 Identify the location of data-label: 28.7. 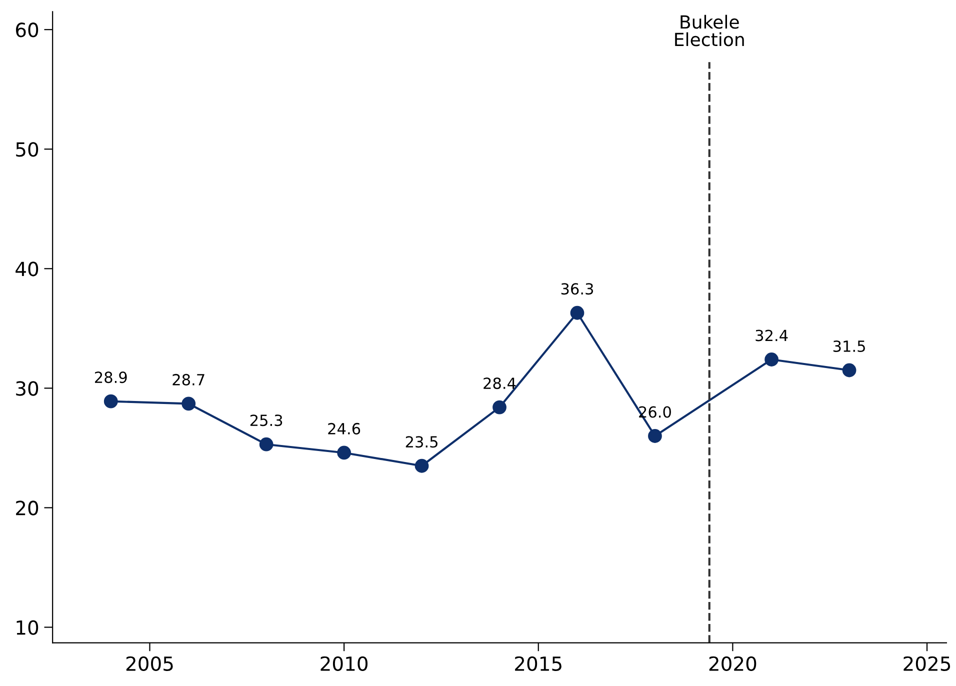
(188, 380).